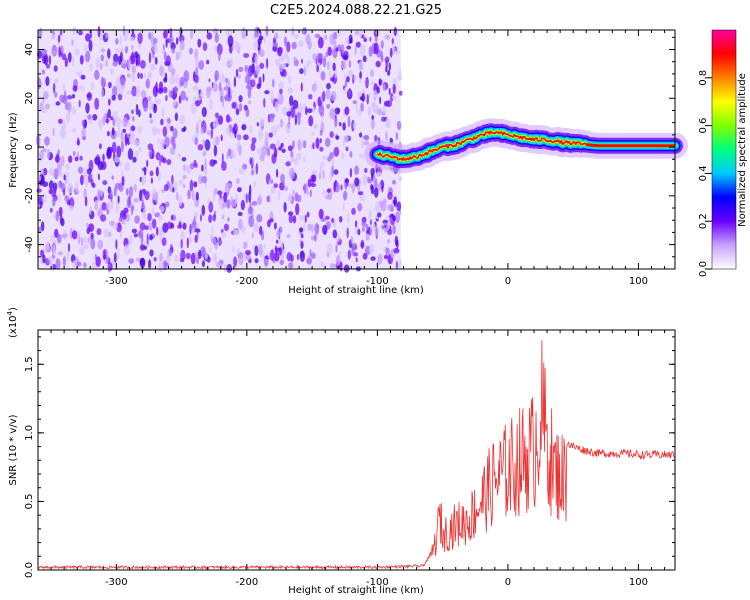 This screenshot has width=750, height=600. What do you see at coordinates (13, 326) in the screenshot?
I see `snr-multiplier-label: (x10` at bounding box center [13, 326].